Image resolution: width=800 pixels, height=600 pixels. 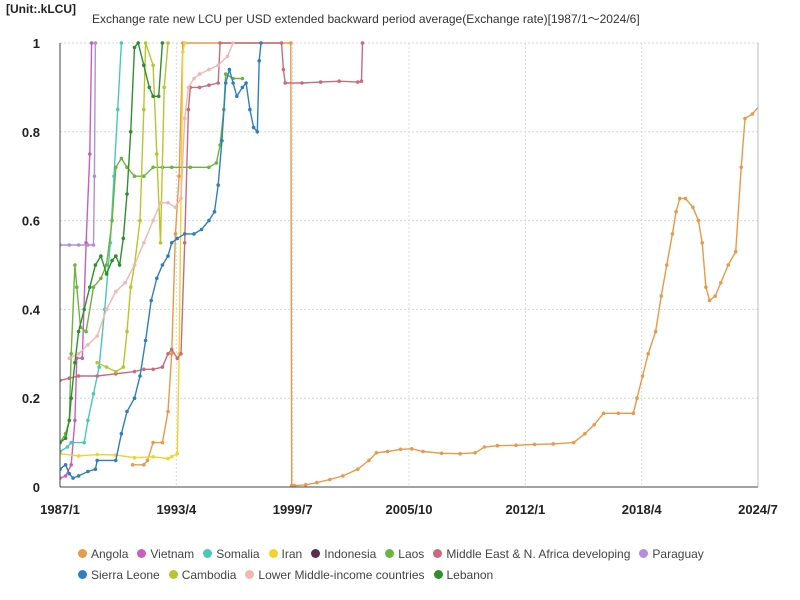 I want to click on legend-item: Indonesia, so click(x=343, y=554).